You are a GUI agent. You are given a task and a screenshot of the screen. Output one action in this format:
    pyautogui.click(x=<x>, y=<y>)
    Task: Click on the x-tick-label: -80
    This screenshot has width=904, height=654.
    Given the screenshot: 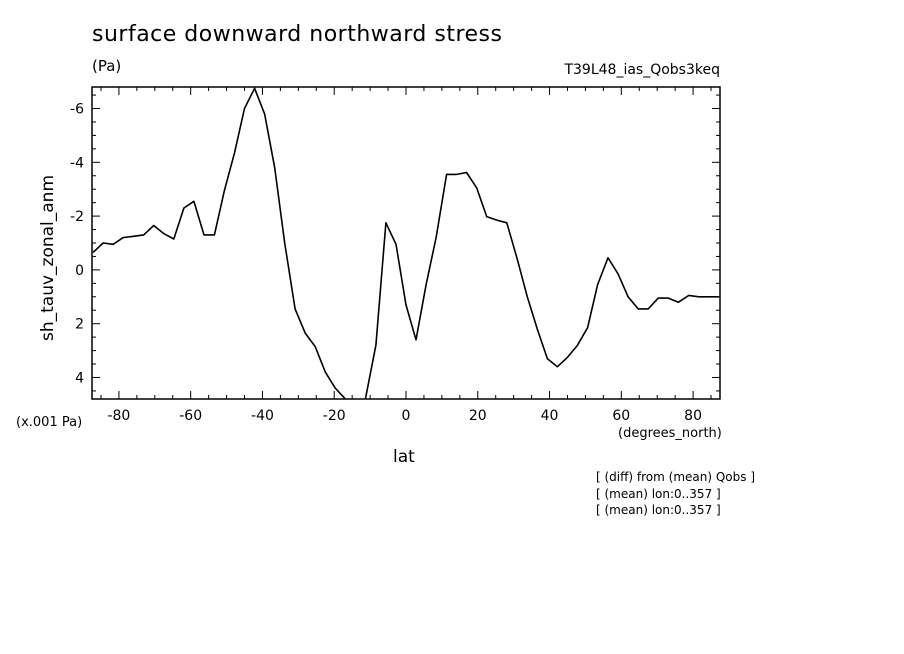 What is the action you would take?
    pyautogui.click(x=118, y=416)
    